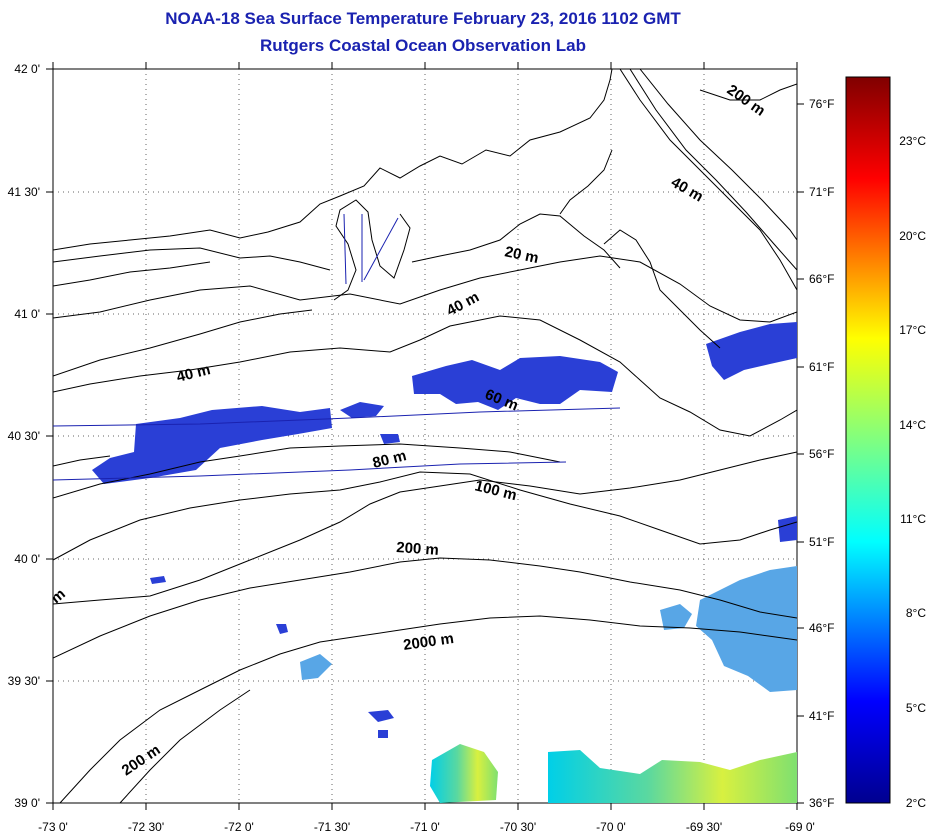 The image size is (928, 840). I want to click on temperature-colorbar, so click(868, 440).